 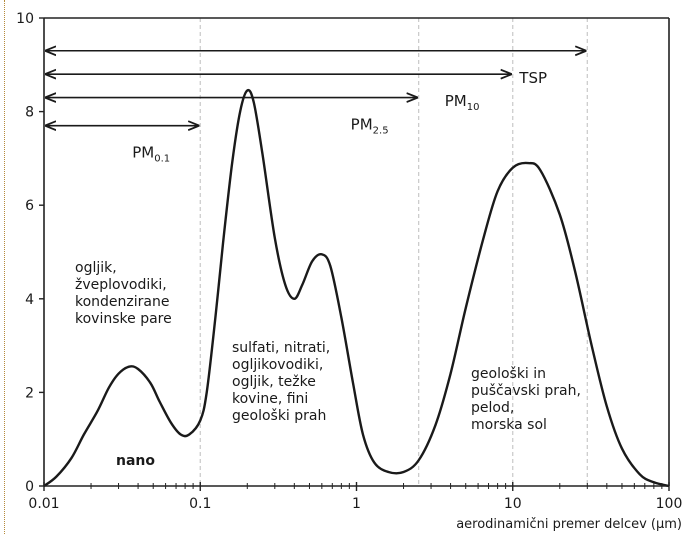 What do you see at coordinates (277, 365) in the screenshot?
I see `annotation-accumulation-sources-line: ogljikovodiki,` at bounding box center [277, 365].